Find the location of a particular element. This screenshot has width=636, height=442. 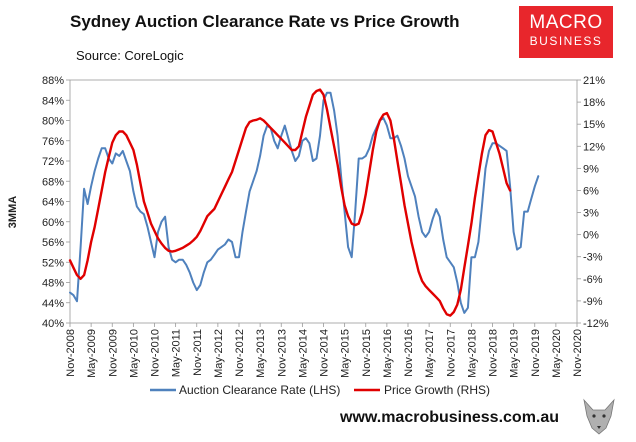

legend-lhs-label: Auction Clearance Rate (LHS) is located at coordinates (259, 390).